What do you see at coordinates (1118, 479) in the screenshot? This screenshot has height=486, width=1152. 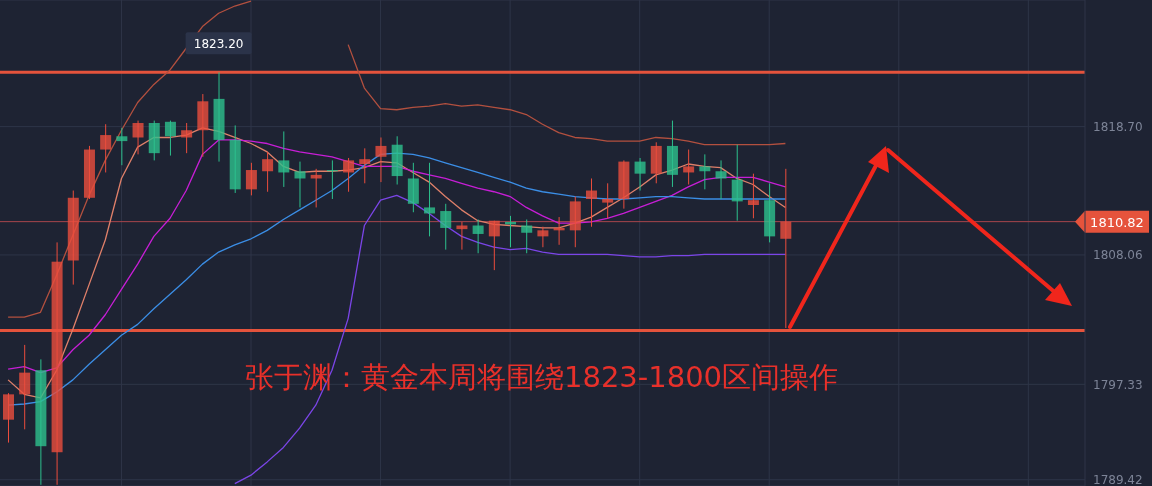 I see `y-tick-label: 1789.42` at bounding box center [1118, 479].